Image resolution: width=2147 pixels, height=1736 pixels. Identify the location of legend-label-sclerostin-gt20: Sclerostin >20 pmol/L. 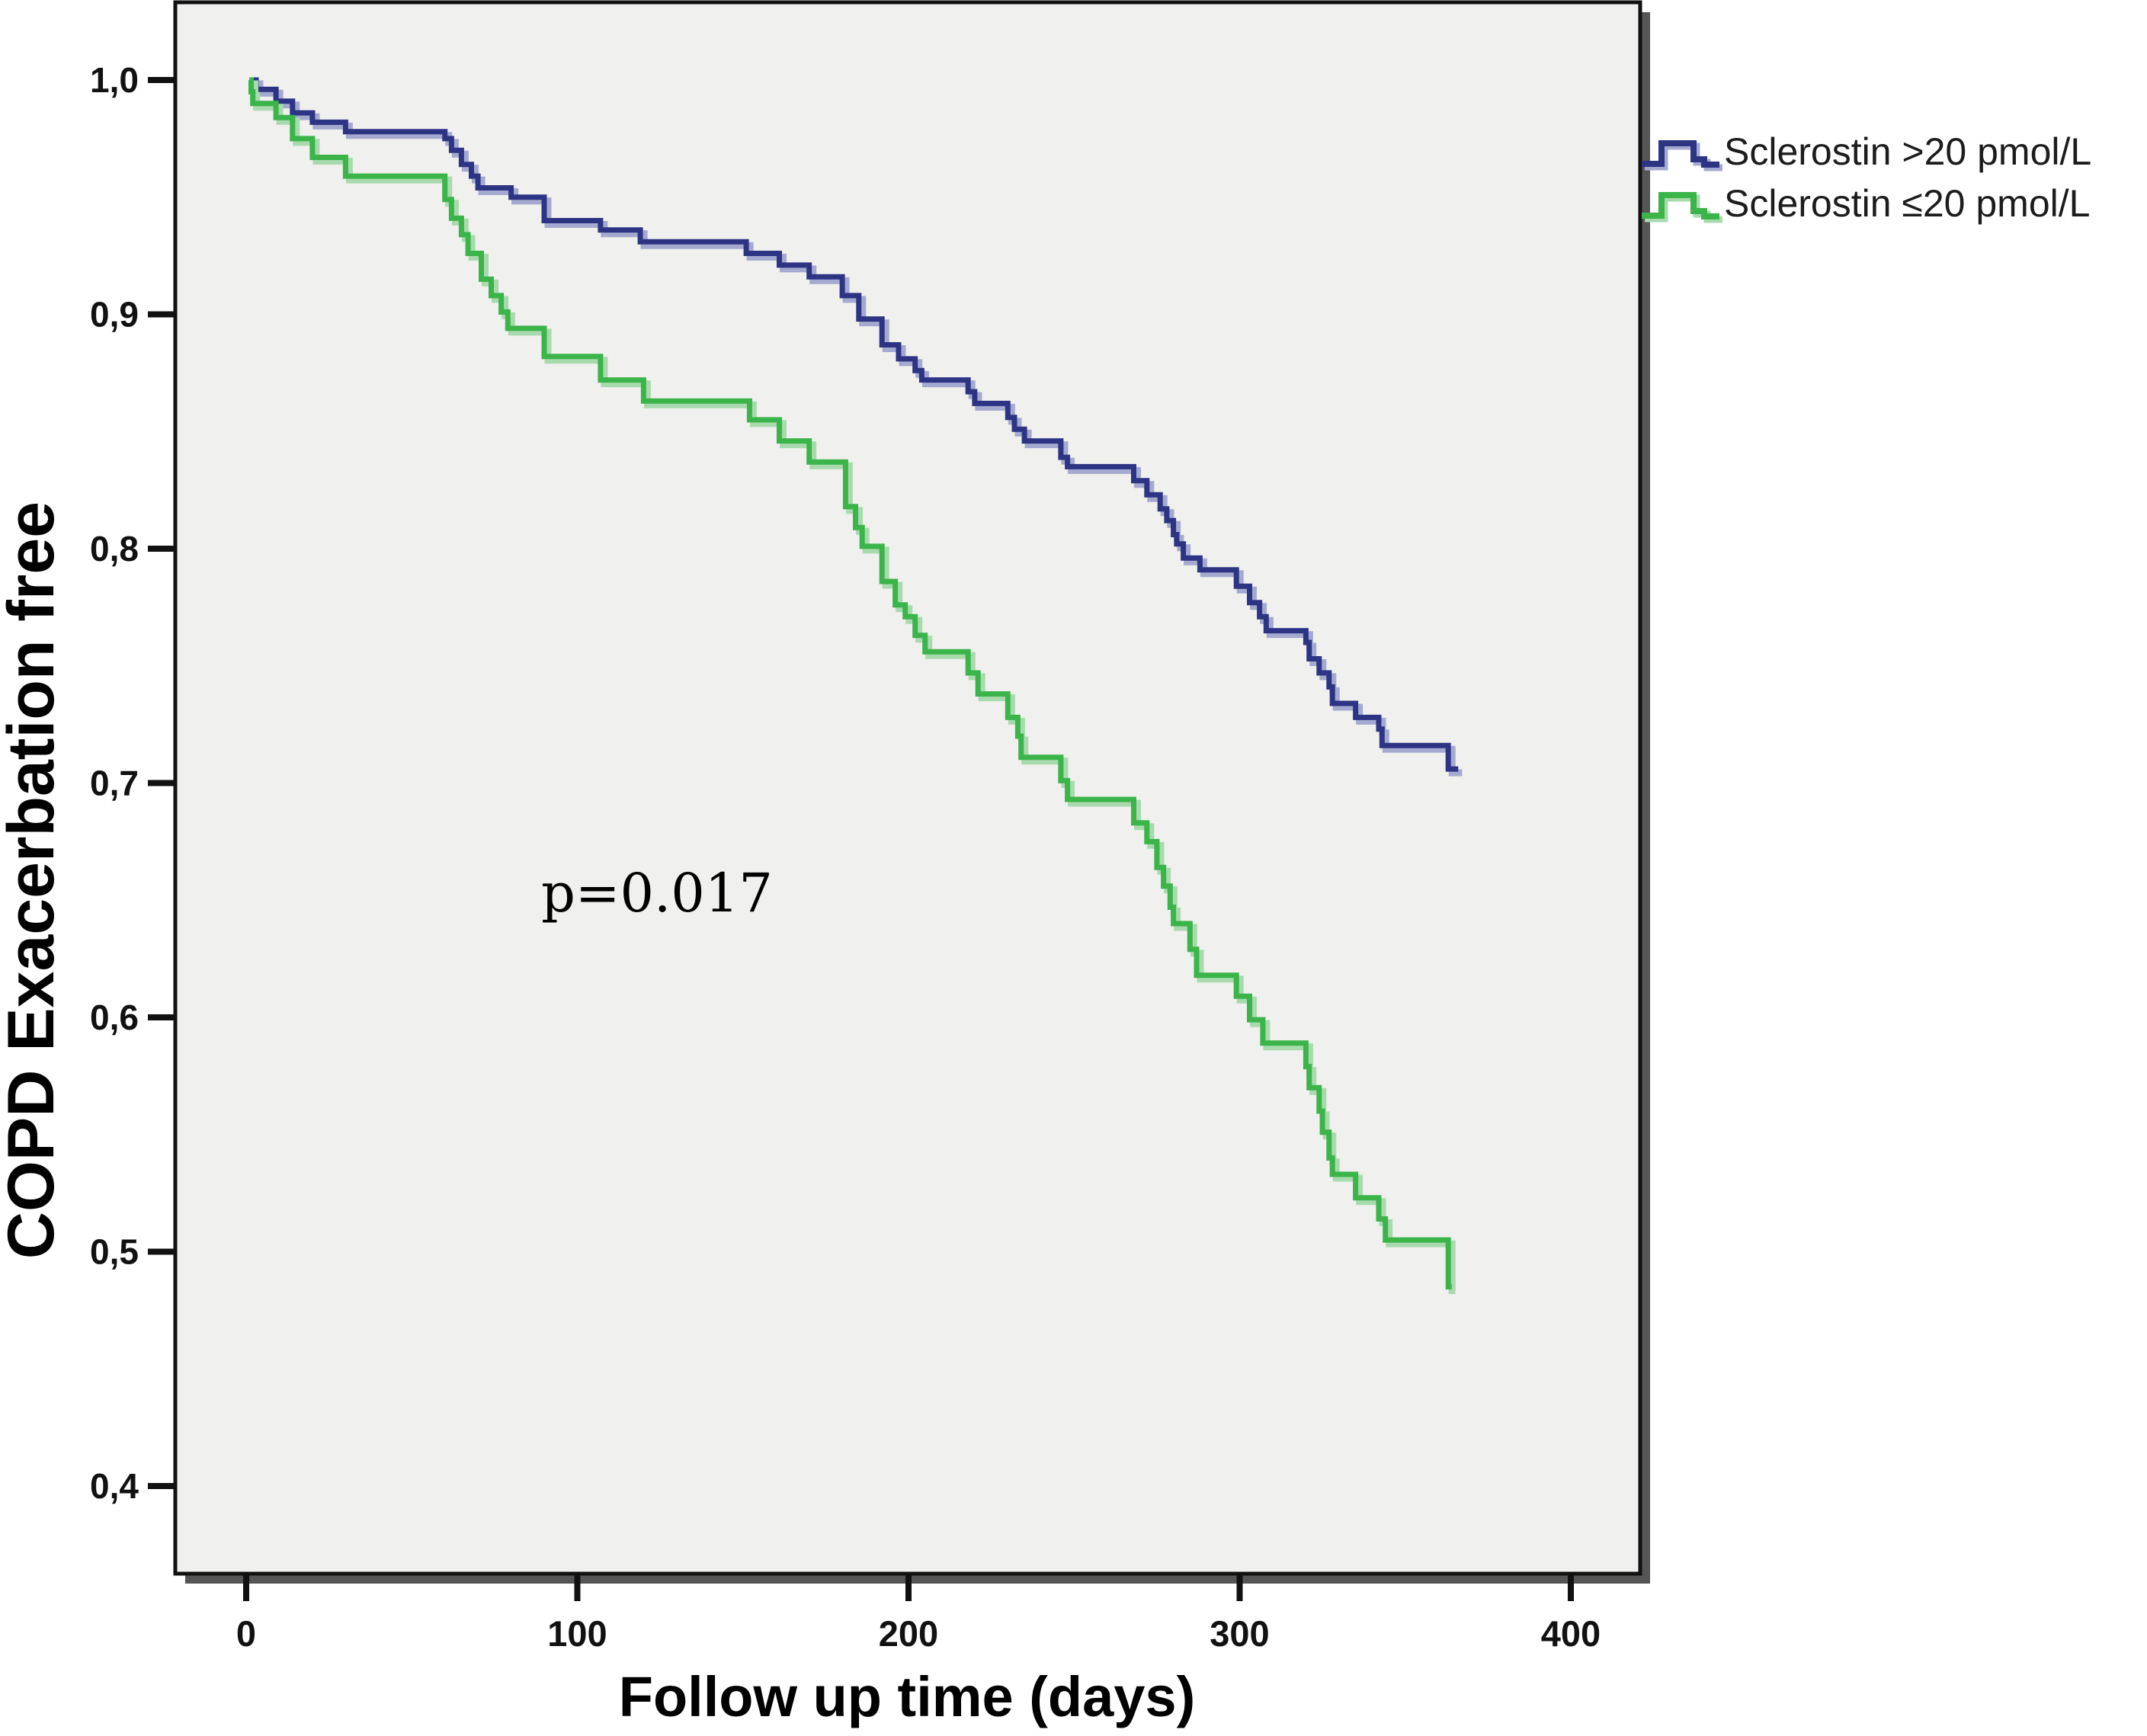
(1907, 151).